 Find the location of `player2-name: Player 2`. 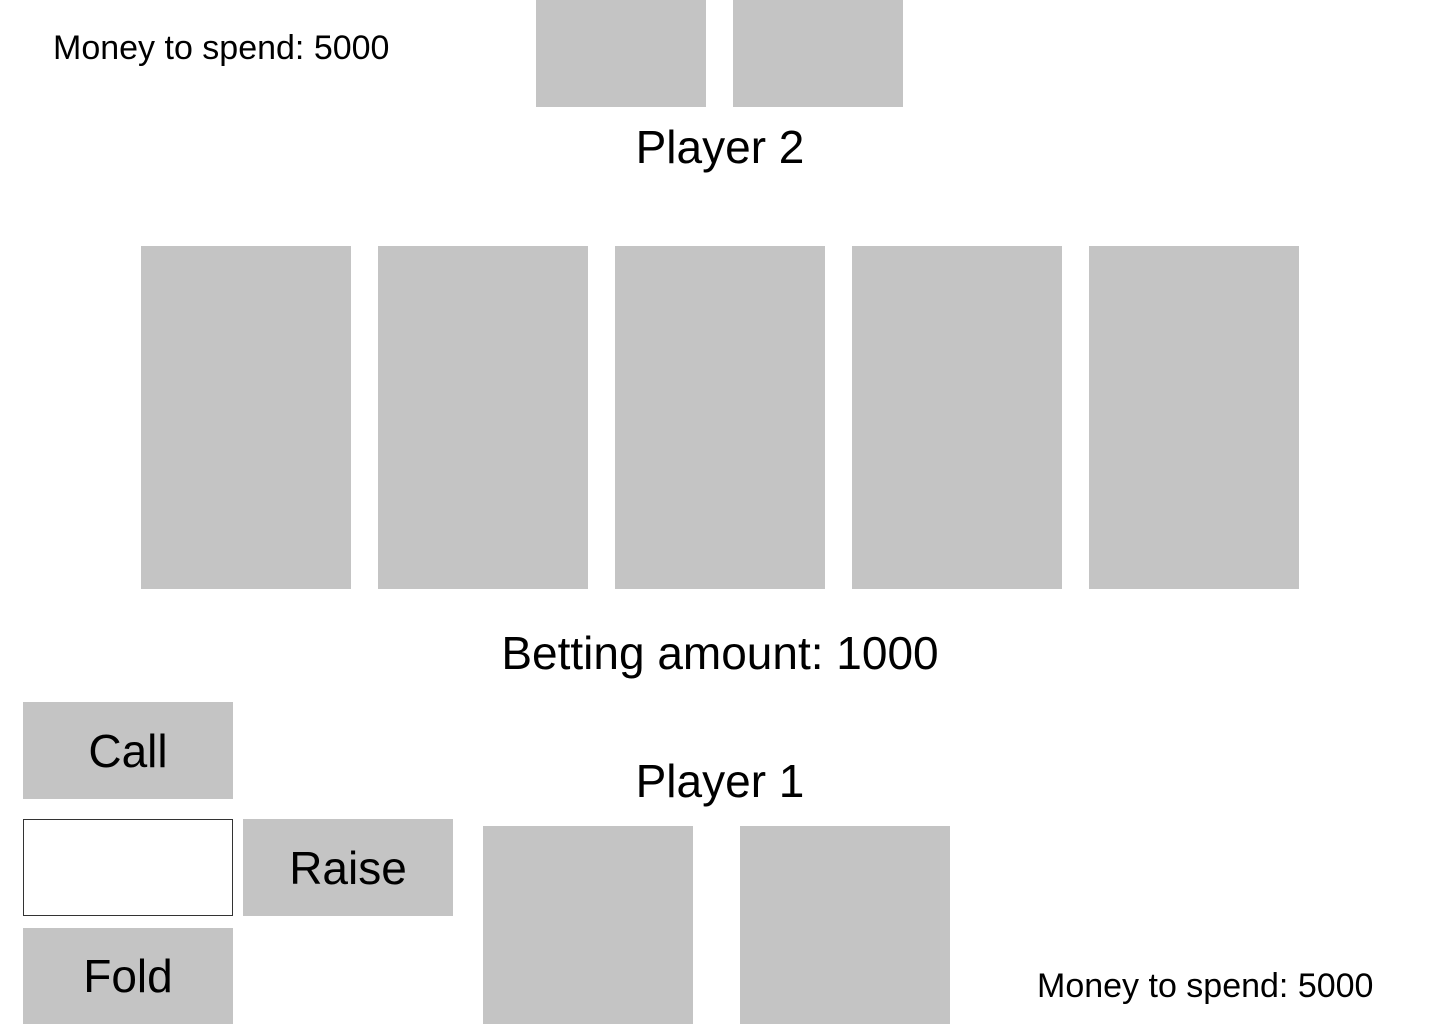

player2-name: Player 2 is located at coordinates (720, 147).